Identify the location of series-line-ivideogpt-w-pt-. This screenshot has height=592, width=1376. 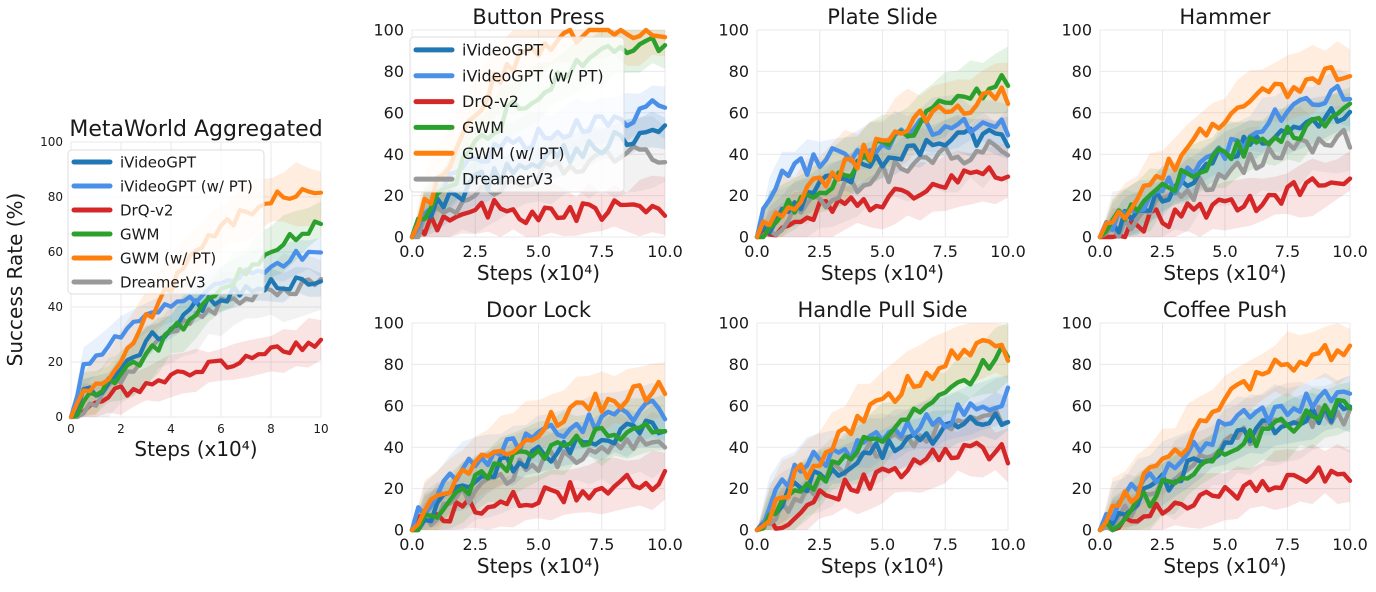
(196, 334).